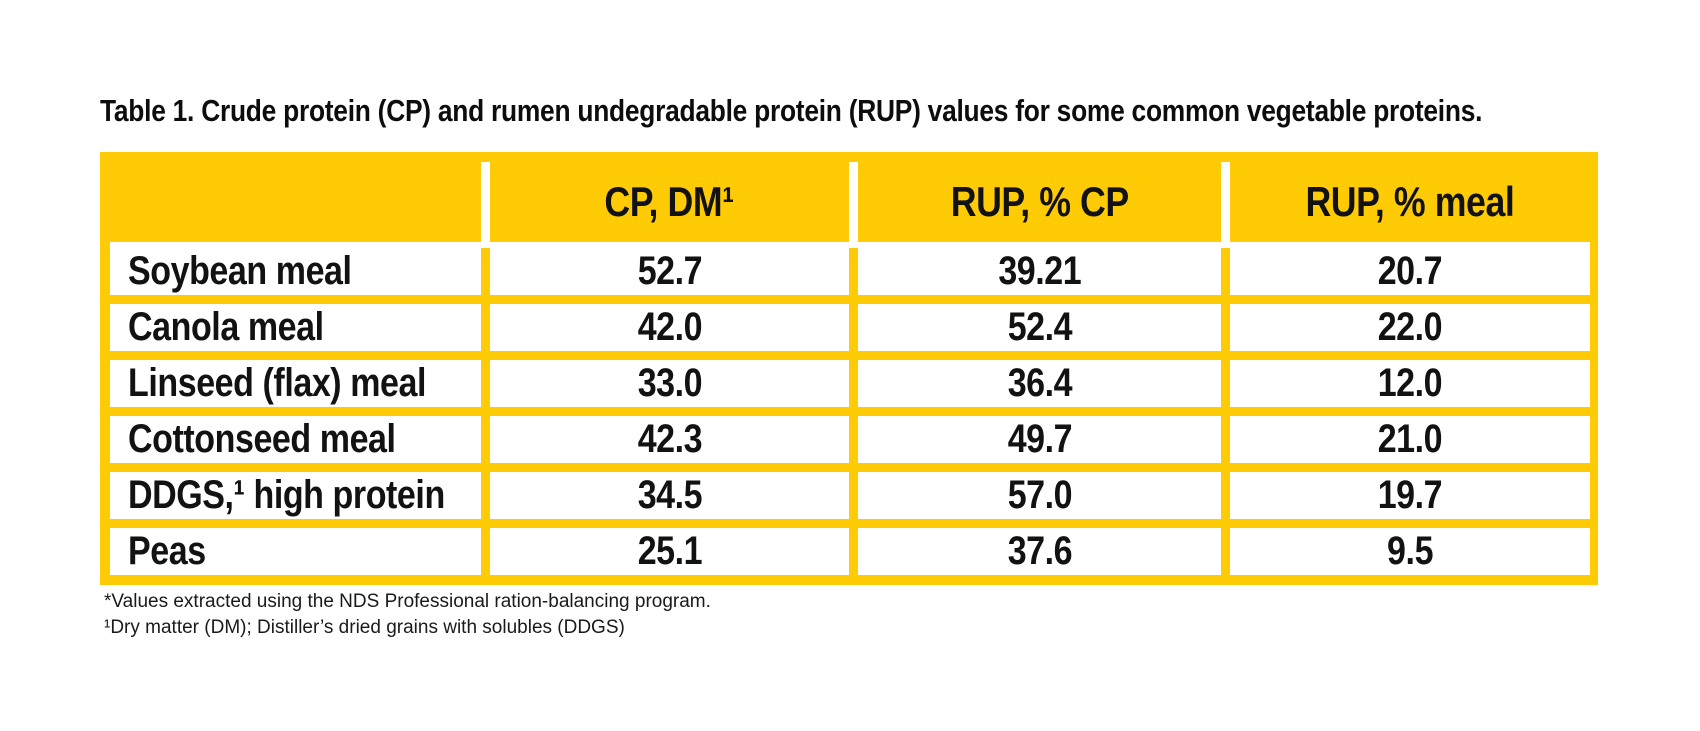  What do you see at coordinates (669, 271) in the screenshot?
I see `cell-soybean-cp-dm: 52.7` at bounding box center [669, 271].